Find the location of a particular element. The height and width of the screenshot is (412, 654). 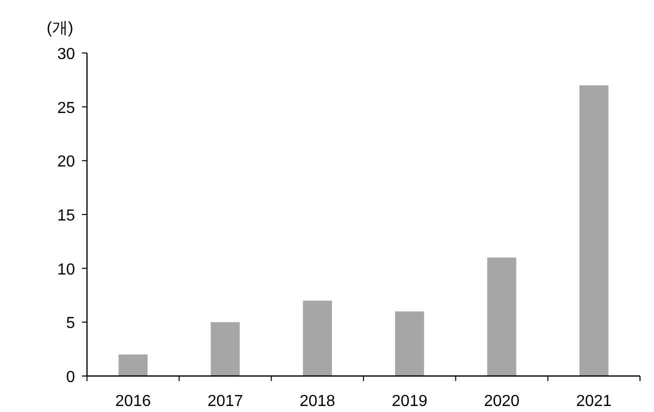

y-tick-label: 30 is located at coordinates (66, 54).